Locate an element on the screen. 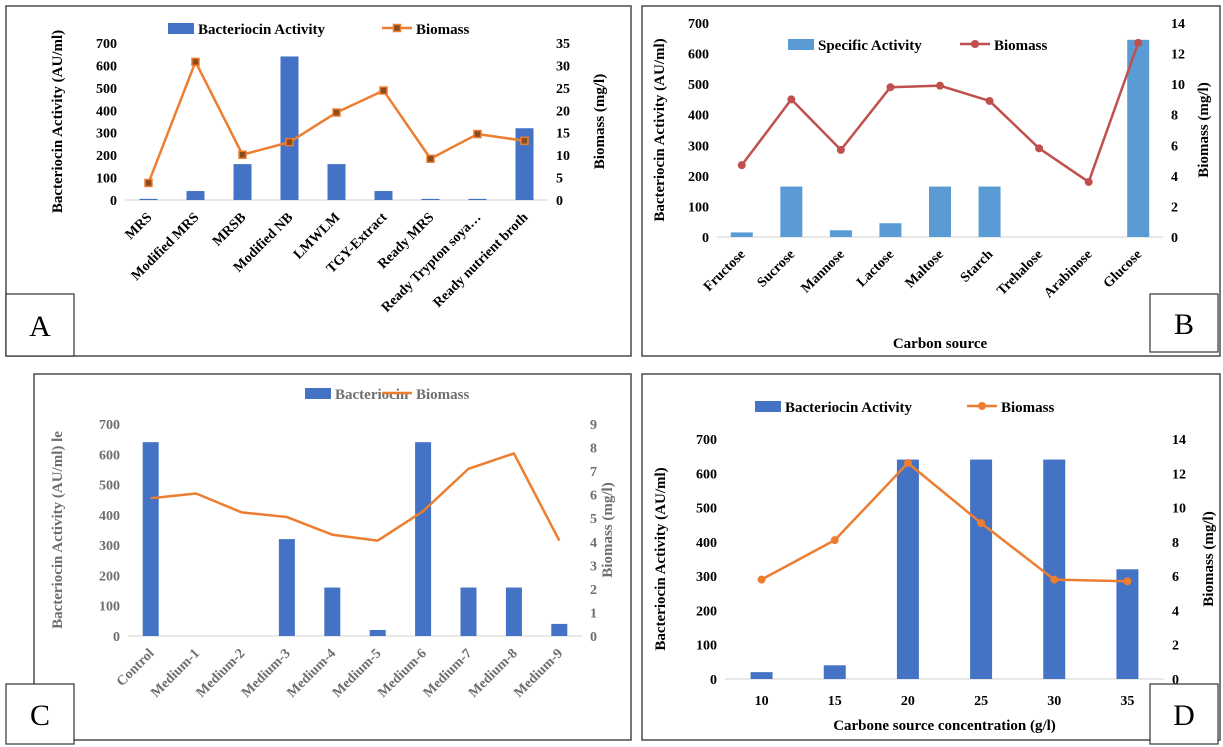 The image size is (1223, 747). biomass-line is located at coordinates (355, 497).